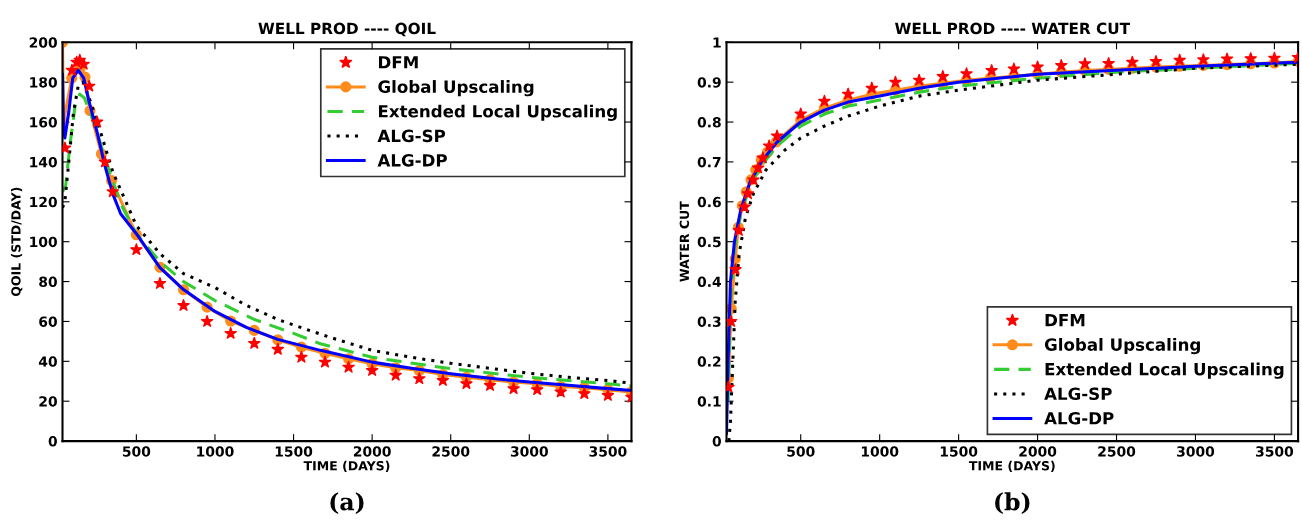 Image resolution: width=1302 pixels, height=522 pixels. I want to click on chart-title: WELL PROD ---- QOIL, so click(347, 29).